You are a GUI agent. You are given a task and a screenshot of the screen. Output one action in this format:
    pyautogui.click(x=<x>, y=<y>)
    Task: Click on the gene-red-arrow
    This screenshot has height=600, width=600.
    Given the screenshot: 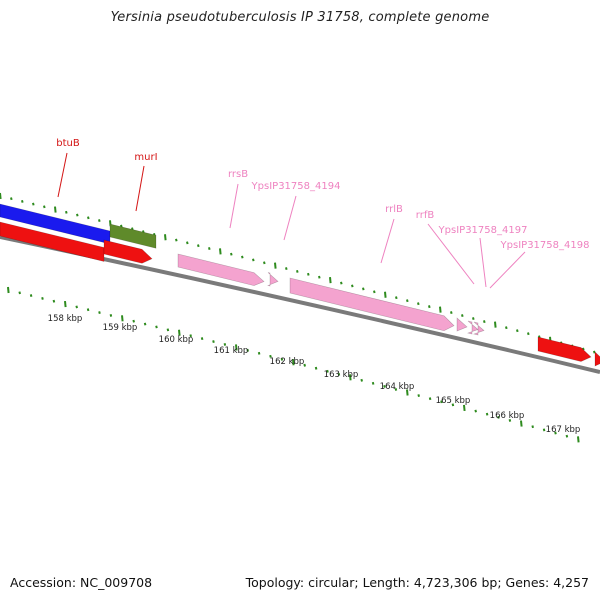 What is the action you would take?
    pyautogui.click(x=128, y=251)
    